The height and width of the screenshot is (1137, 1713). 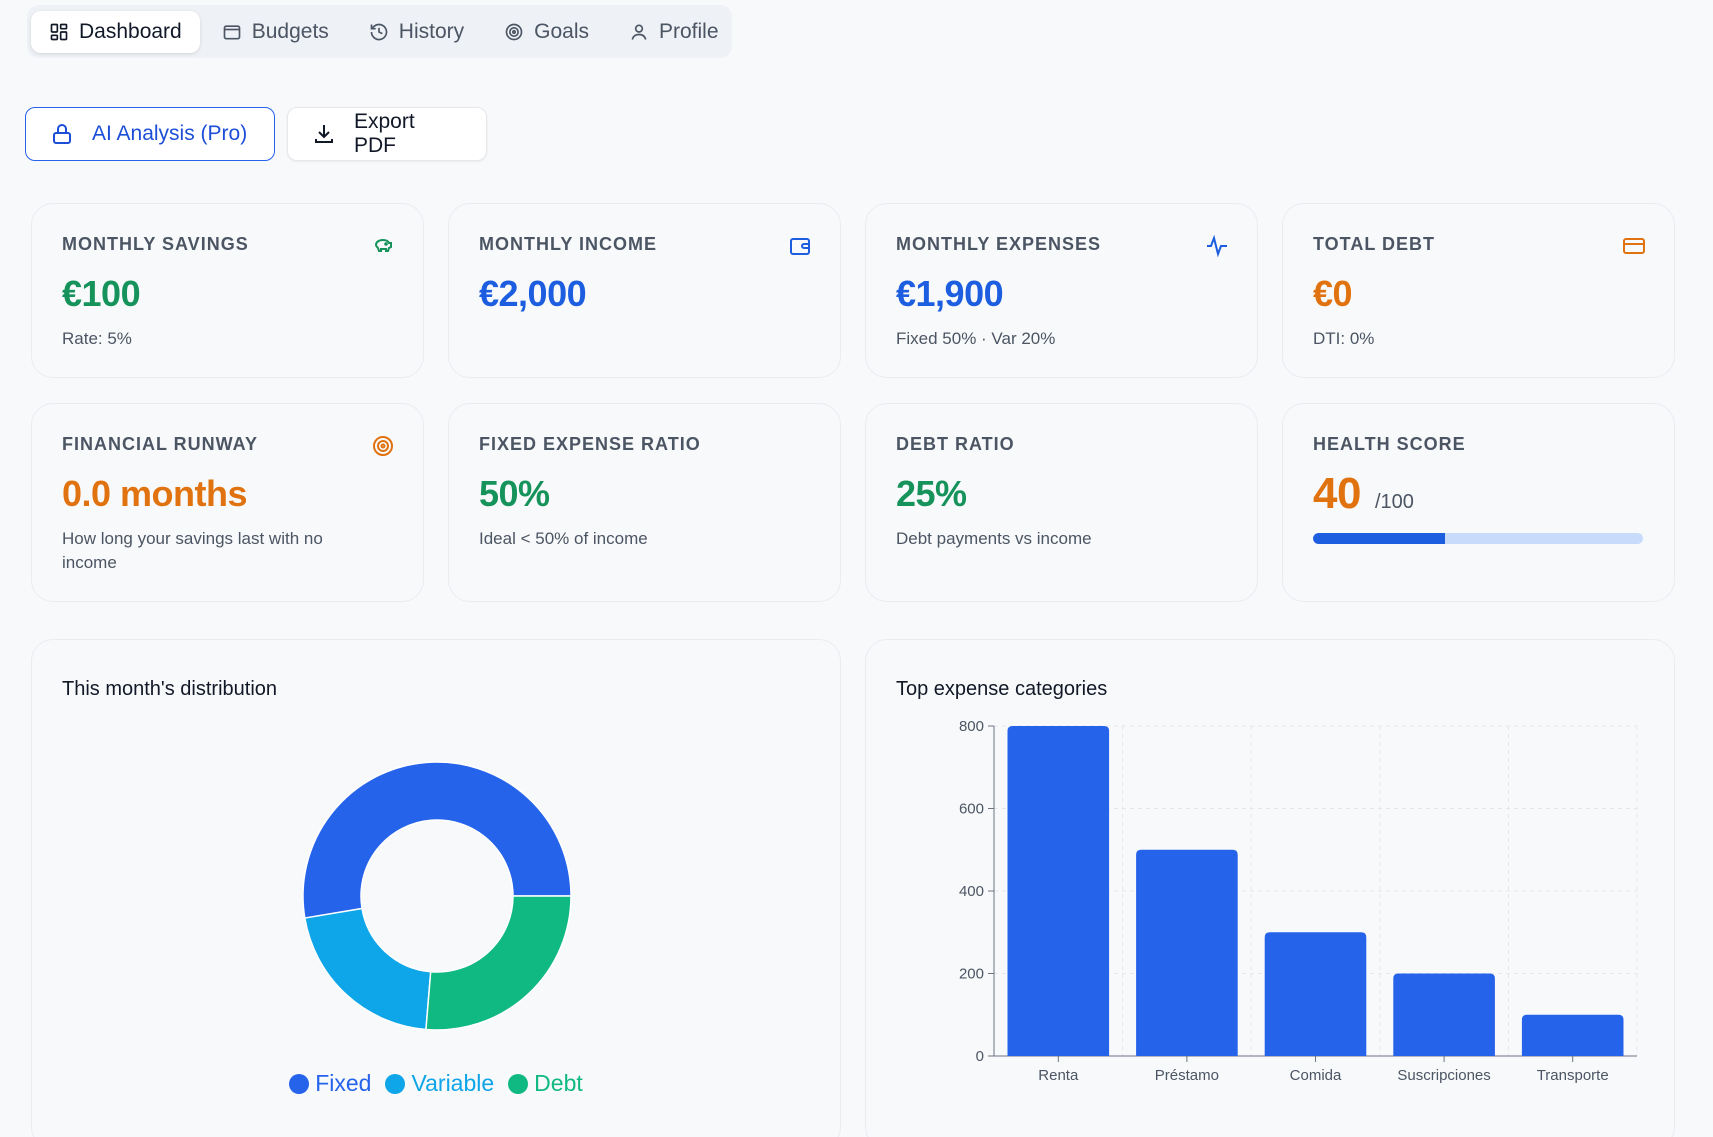 I want to click on user-icon, so click(x=639, y=32).